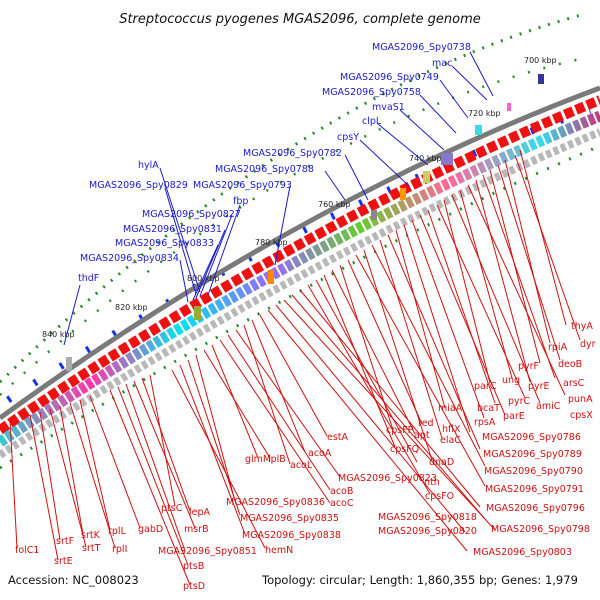 Image resolution: width=600 pixels, height=600 pixels. I want to click on gene-label: ptsD, so click(194, 586).